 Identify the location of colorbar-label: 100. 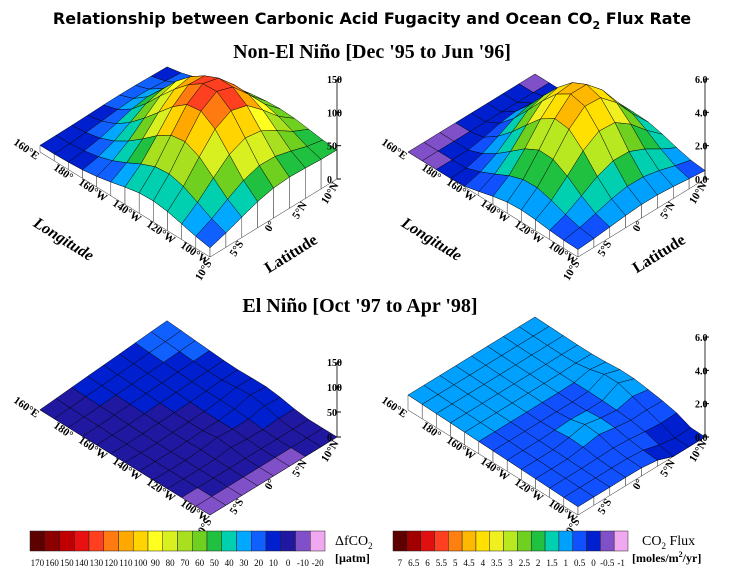
(141, 563).